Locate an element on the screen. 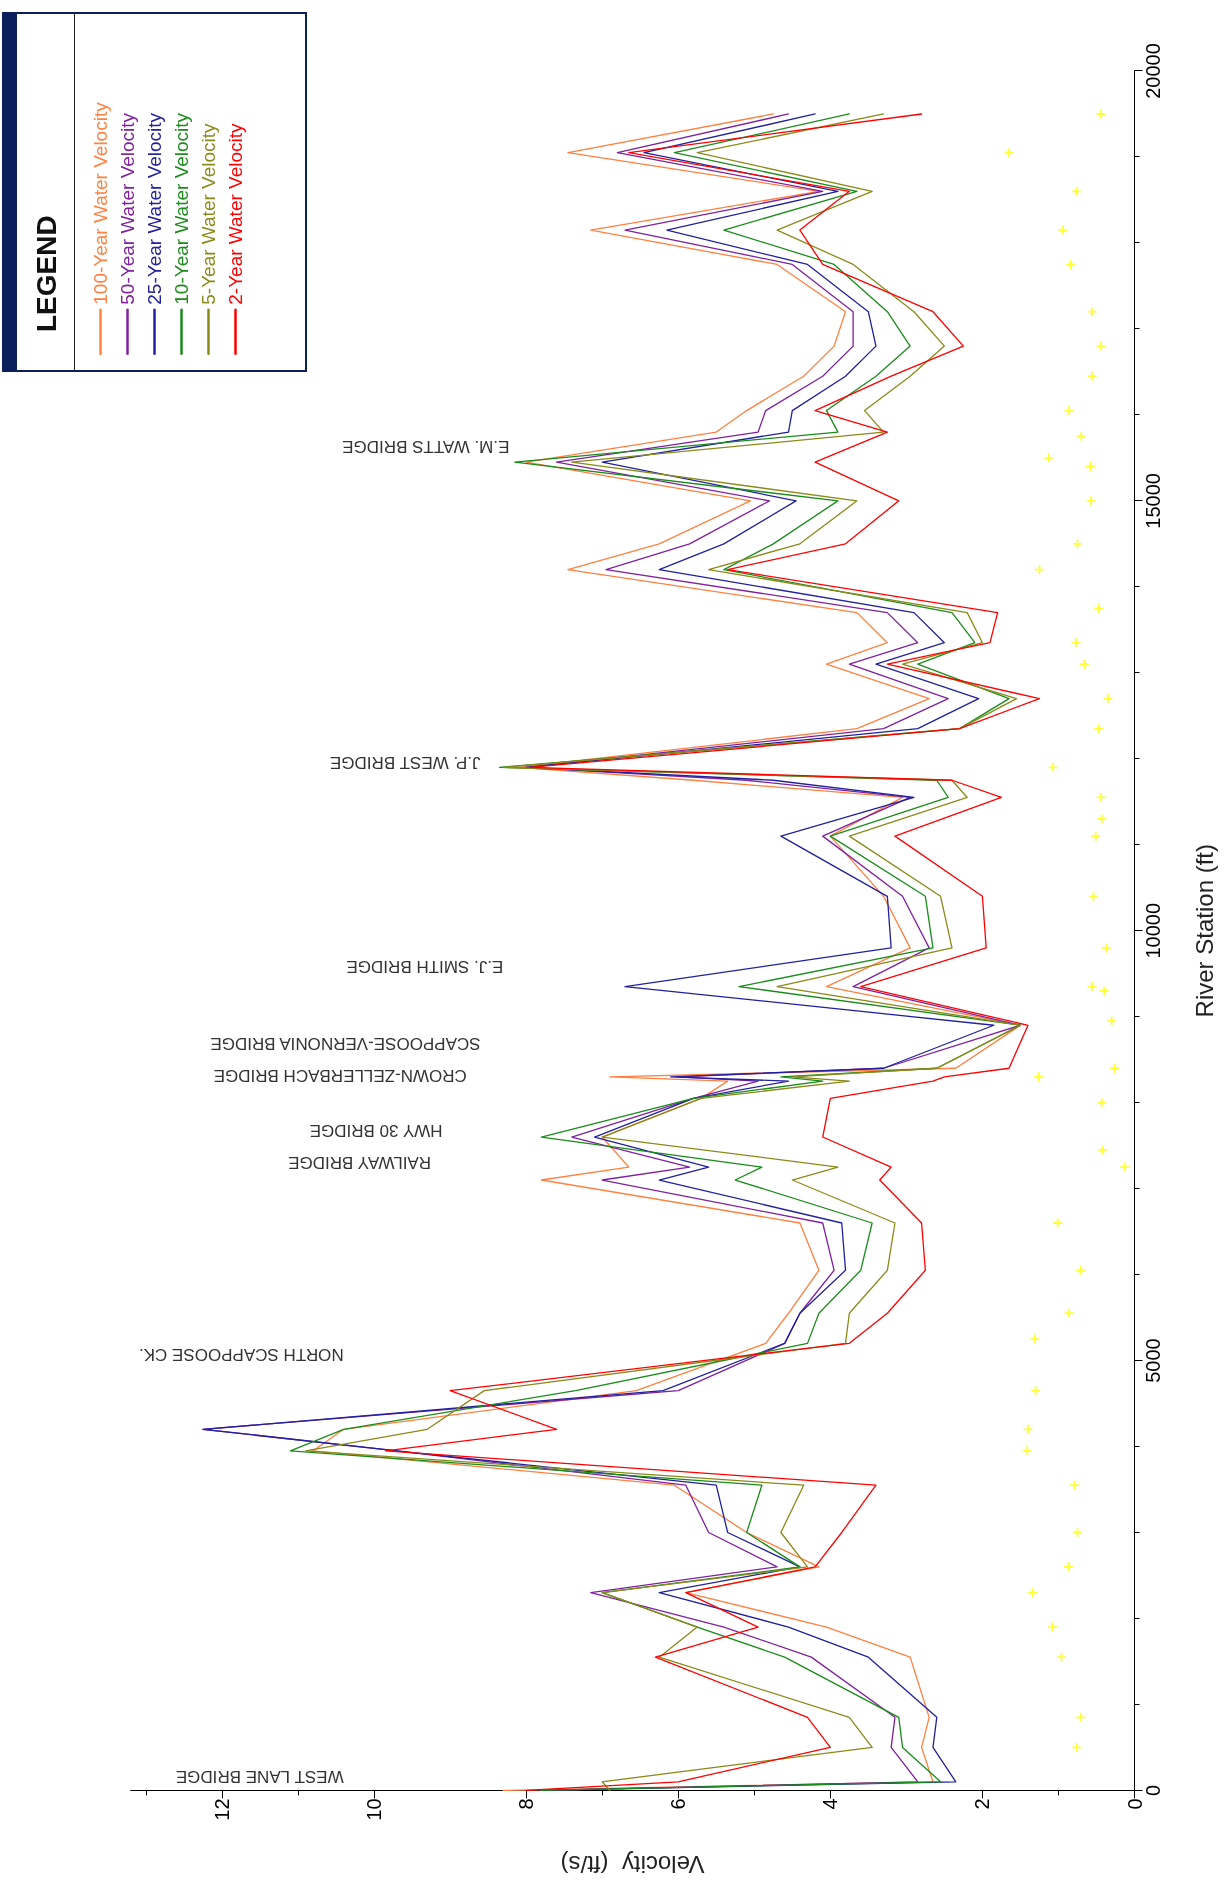 This screenshot has height=1902, width=1225. annotation: WEST LANE BRIDGE is located at coordinates (259, 1777).